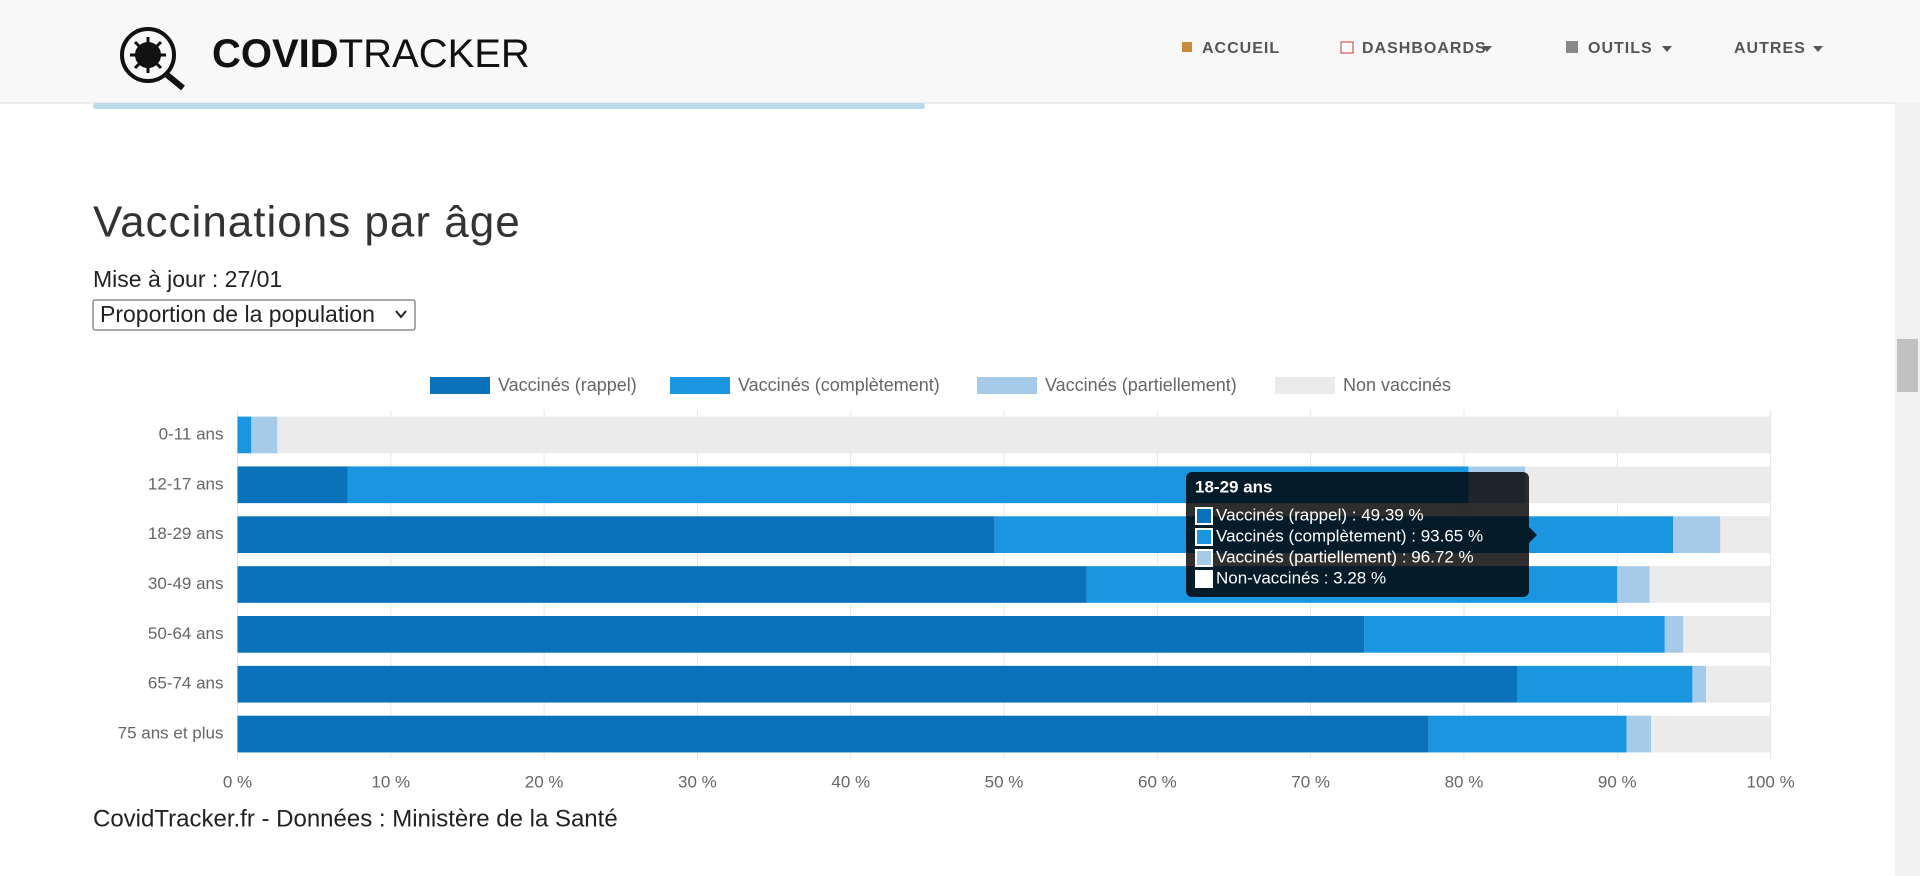 The image size is (1920, 876). Describe the element at coordinates (186, 583) in the screenshot. I see `y-tick-label: 30-49 ans` at that location.